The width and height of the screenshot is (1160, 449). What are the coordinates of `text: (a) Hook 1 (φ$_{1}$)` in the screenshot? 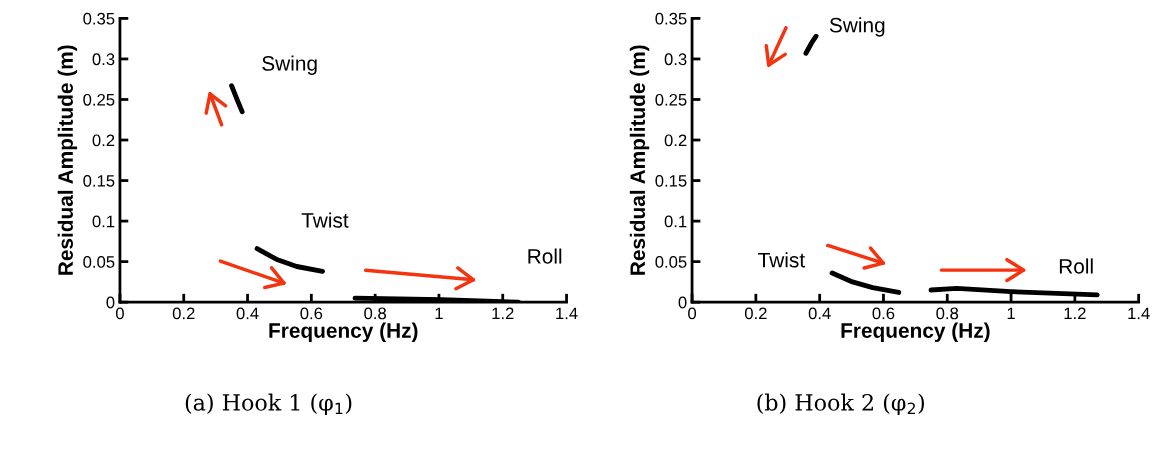 It's located at (268, 404).